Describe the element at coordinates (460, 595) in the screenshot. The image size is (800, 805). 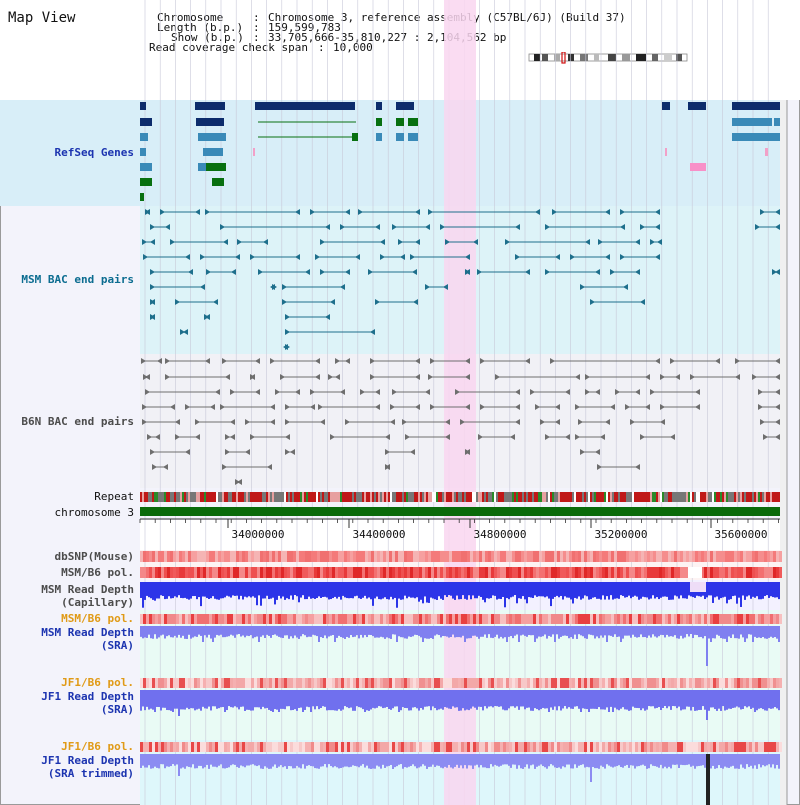
I see `msm-cap-depth` at that location.